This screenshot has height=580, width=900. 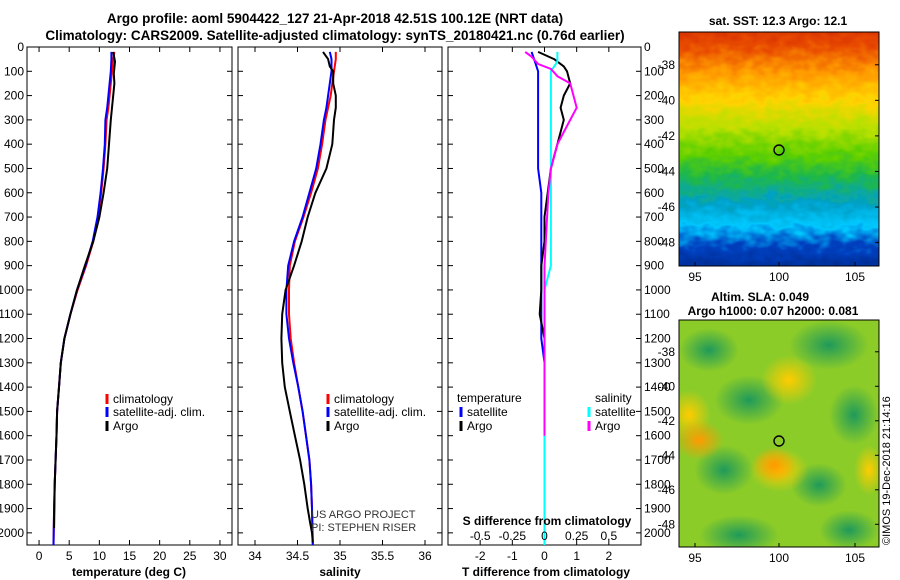 What do you see at coordinates (513, 536) in the screenshot?
I see `s-tick-label: -0.25` at bounding box center [513, 536].